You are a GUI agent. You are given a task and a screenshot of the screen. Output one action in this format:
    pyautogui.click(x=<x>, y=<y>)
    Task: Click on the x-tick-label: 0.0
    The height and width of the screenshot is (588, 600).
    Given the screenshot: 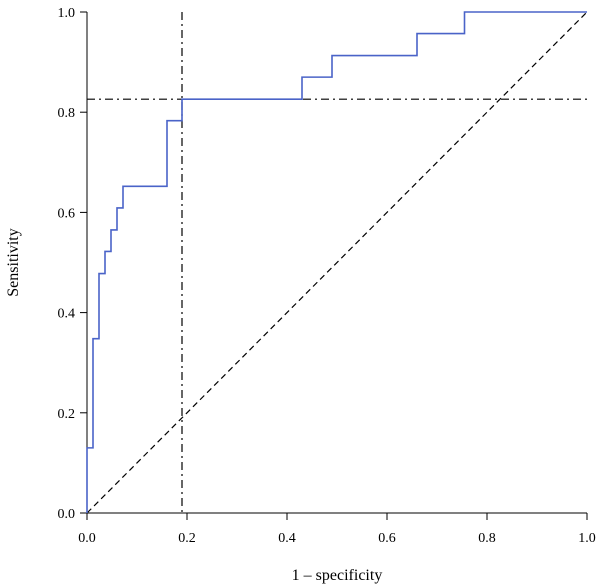 What is the action you would take?
    pyautogui.click(x=87, y=538)
    